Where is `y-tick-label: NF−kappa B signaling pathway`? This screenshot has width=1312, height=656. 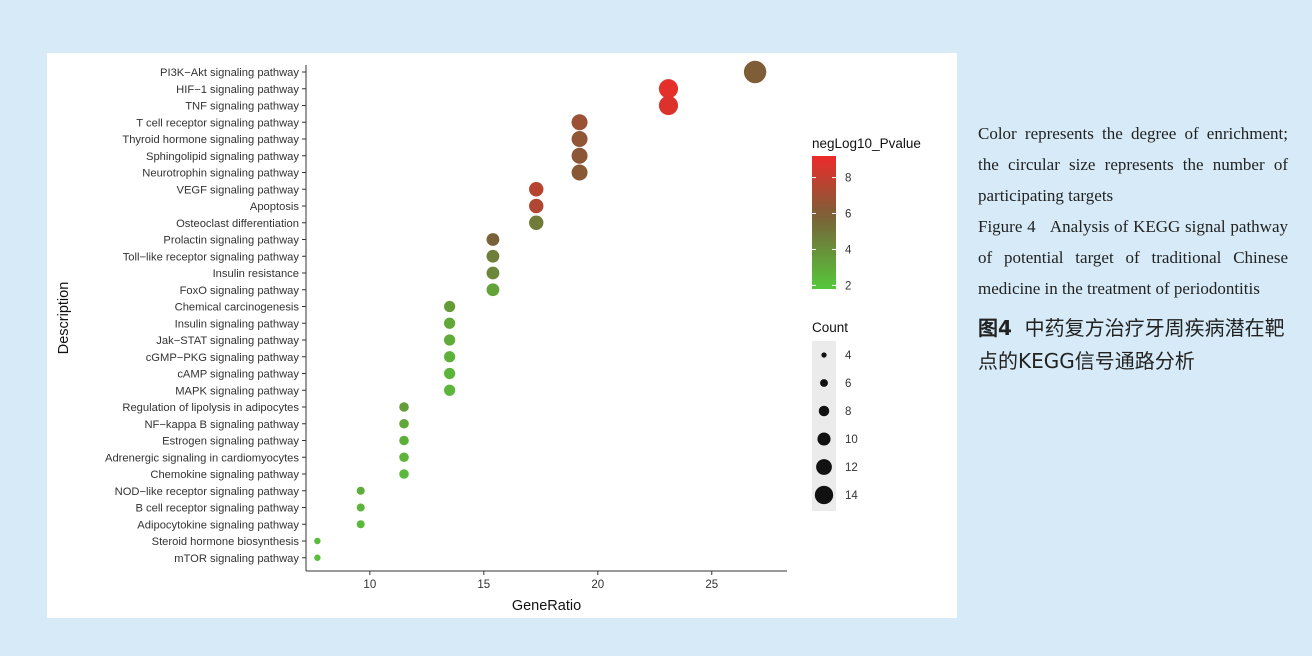
y-tick-label: NF−kappa B signaling pathway is located at coordinates (221, 425).